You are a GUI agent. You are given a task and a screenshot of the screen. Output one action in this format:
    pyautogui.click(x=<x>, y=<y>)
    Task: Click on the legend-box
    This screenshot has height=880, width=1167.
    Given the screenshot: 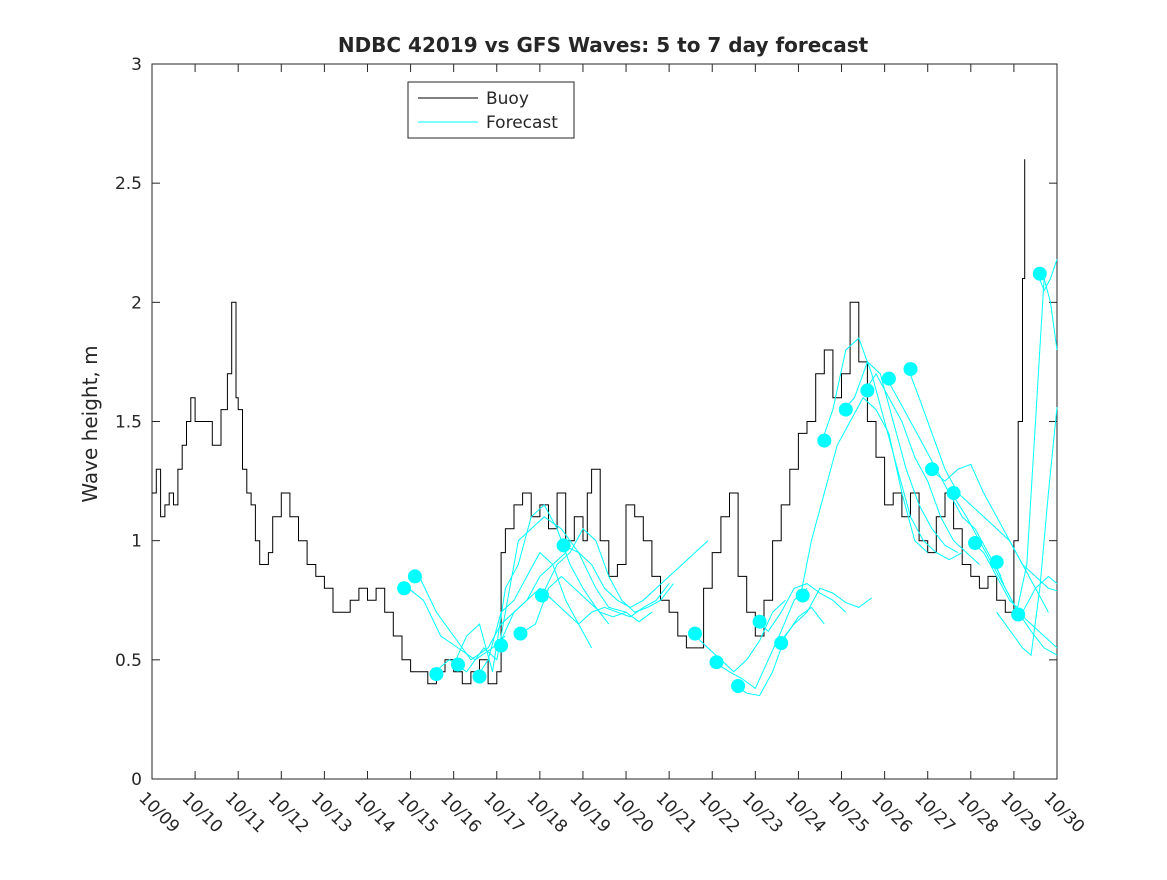 What is the action you would take?
    pyautogui.click(x=491, y=110)
    